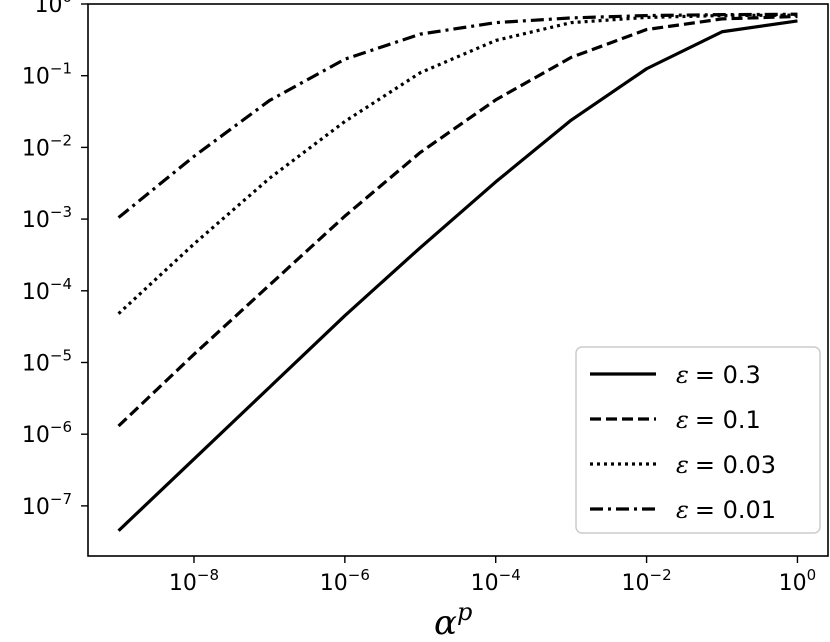 The height and width of the screenshot is (642, 830). Describe the element at coordinates (718, 420) in the screenshot. I see `legend-label: ε = 0.1` at that location.